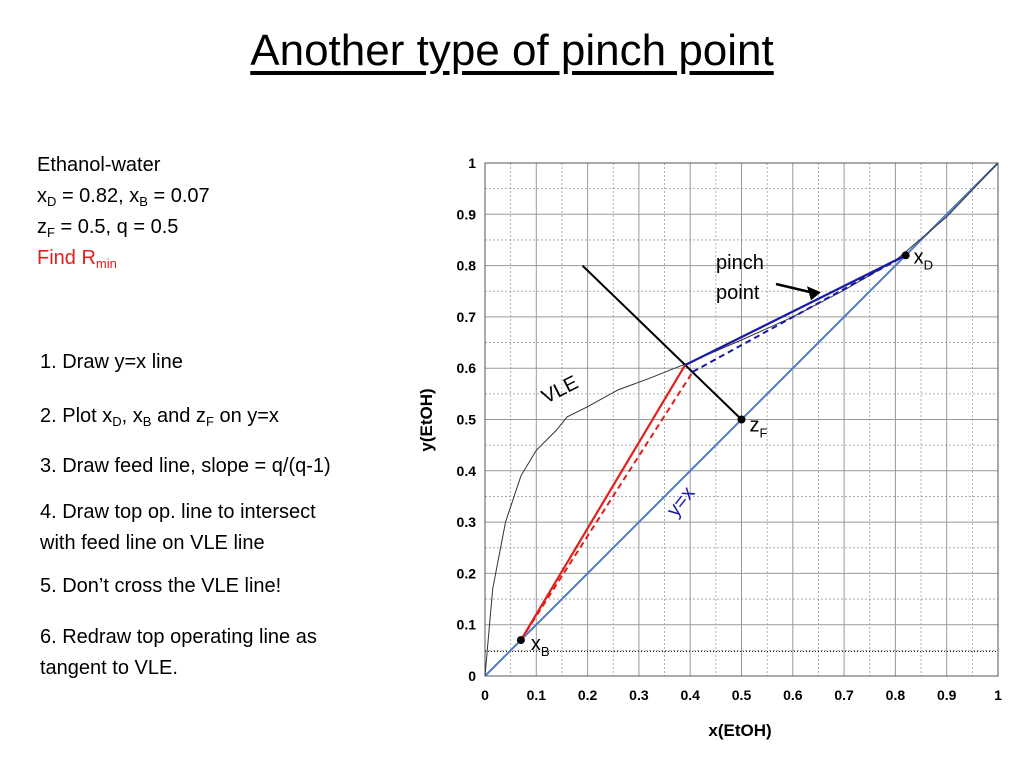 The width and height of the screenshot is (1024, 768). What do you see at coordinates (795, 288) in the screenshot?
I see `pinch-arrow-shaft` at bounding box center [795, 288].